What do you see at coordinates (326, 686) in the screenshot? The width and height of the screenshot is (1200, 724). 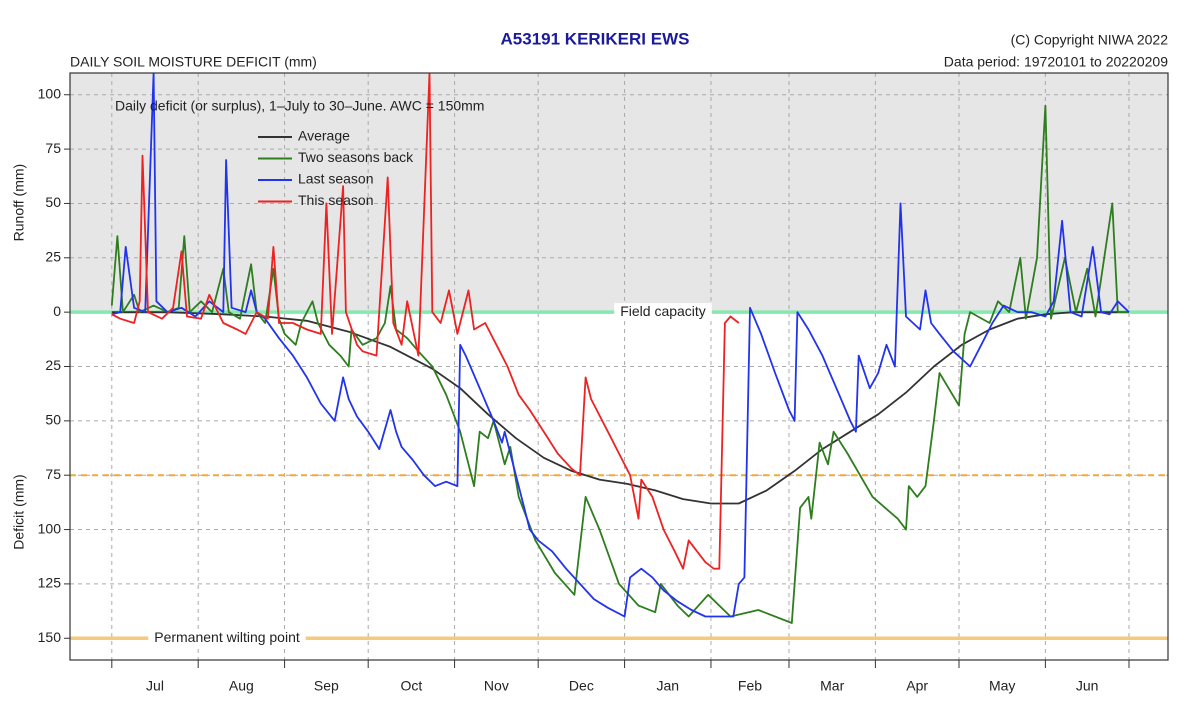 I see `x-tick-label: Sep` at bounding box center [326, 686].